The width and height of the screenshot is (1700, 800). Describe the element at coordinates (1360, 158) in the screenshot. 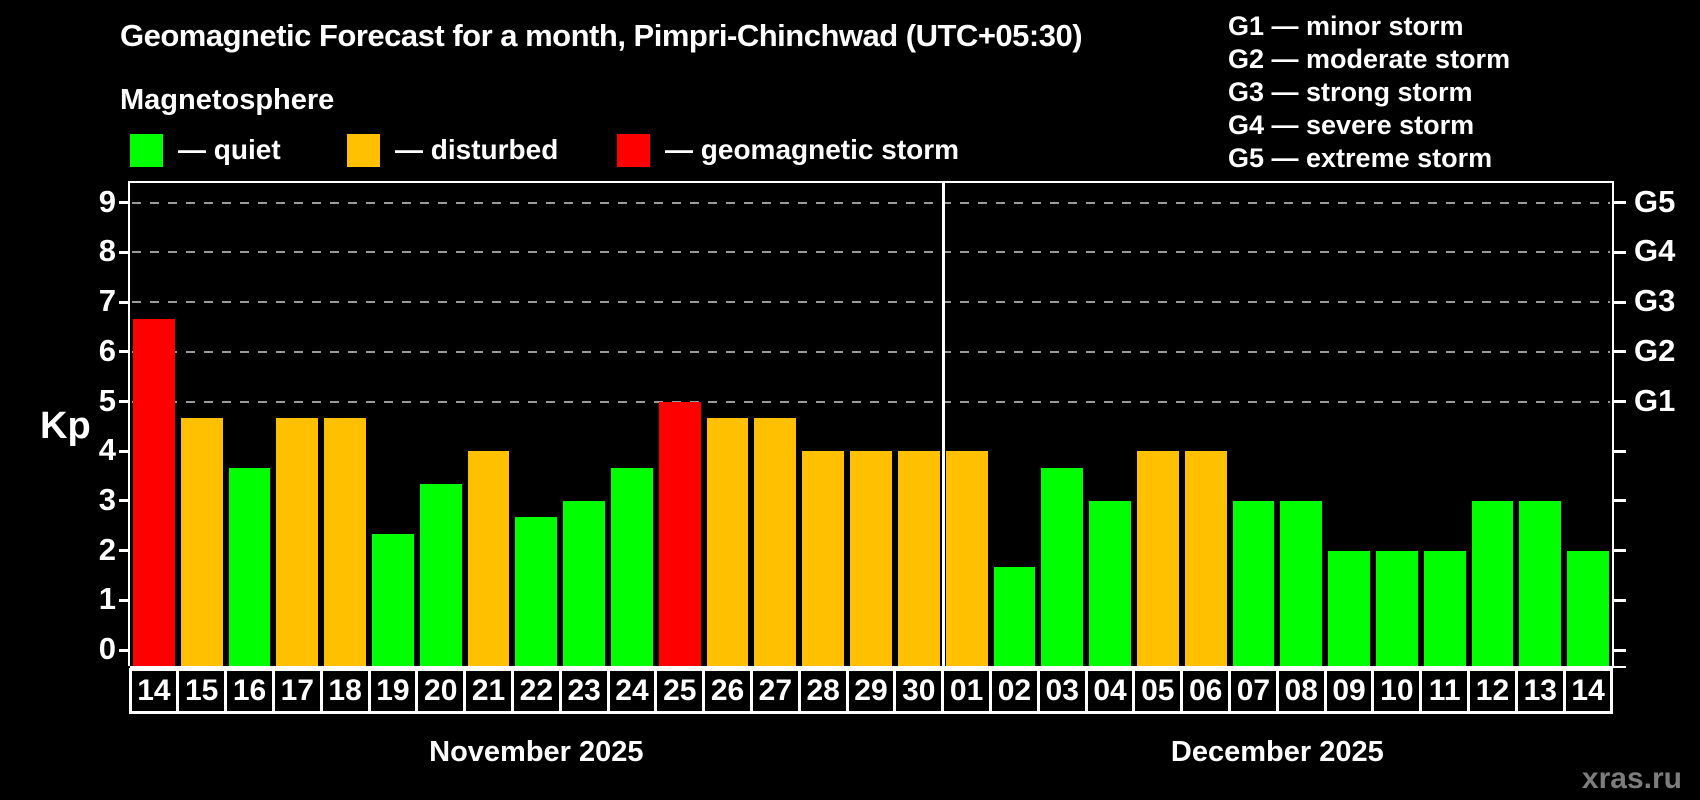

I see `storm-scale-legend-line-5: G5 — extreme storm` at that location.